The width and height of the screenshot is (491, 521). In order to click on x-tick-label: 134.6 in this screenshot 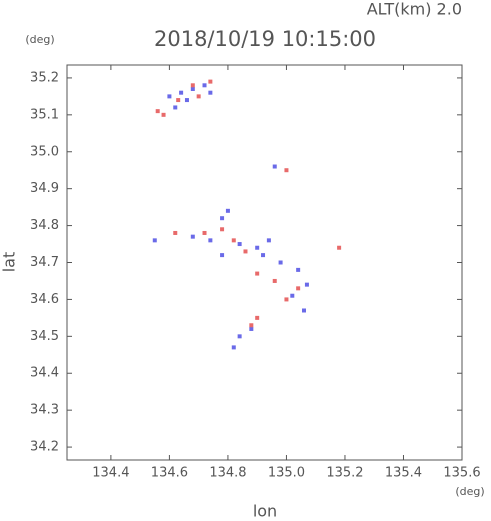, I will do `click(169, 473)`.